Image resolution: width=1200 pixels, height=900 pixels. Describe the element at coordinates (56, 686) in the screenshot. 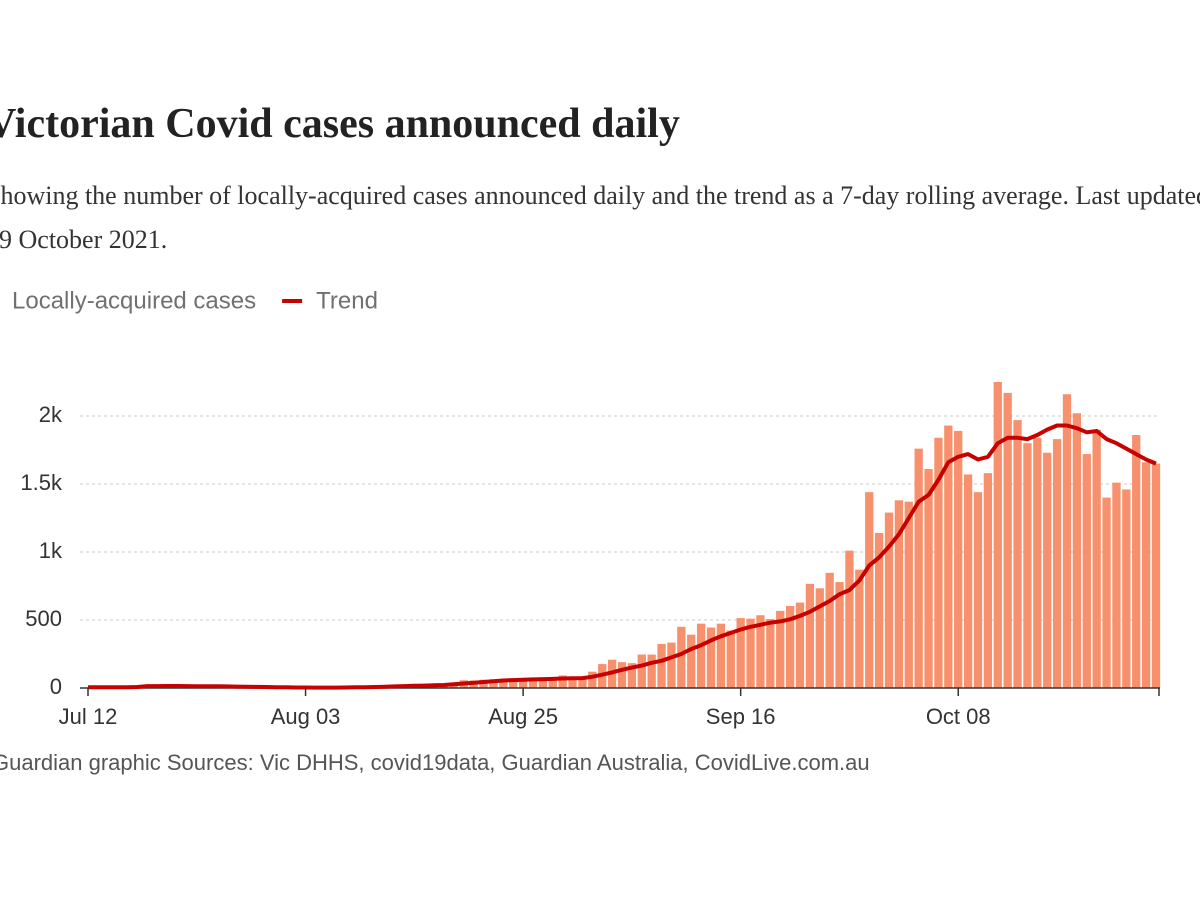

I see `y-tick-label: 0` at that location.